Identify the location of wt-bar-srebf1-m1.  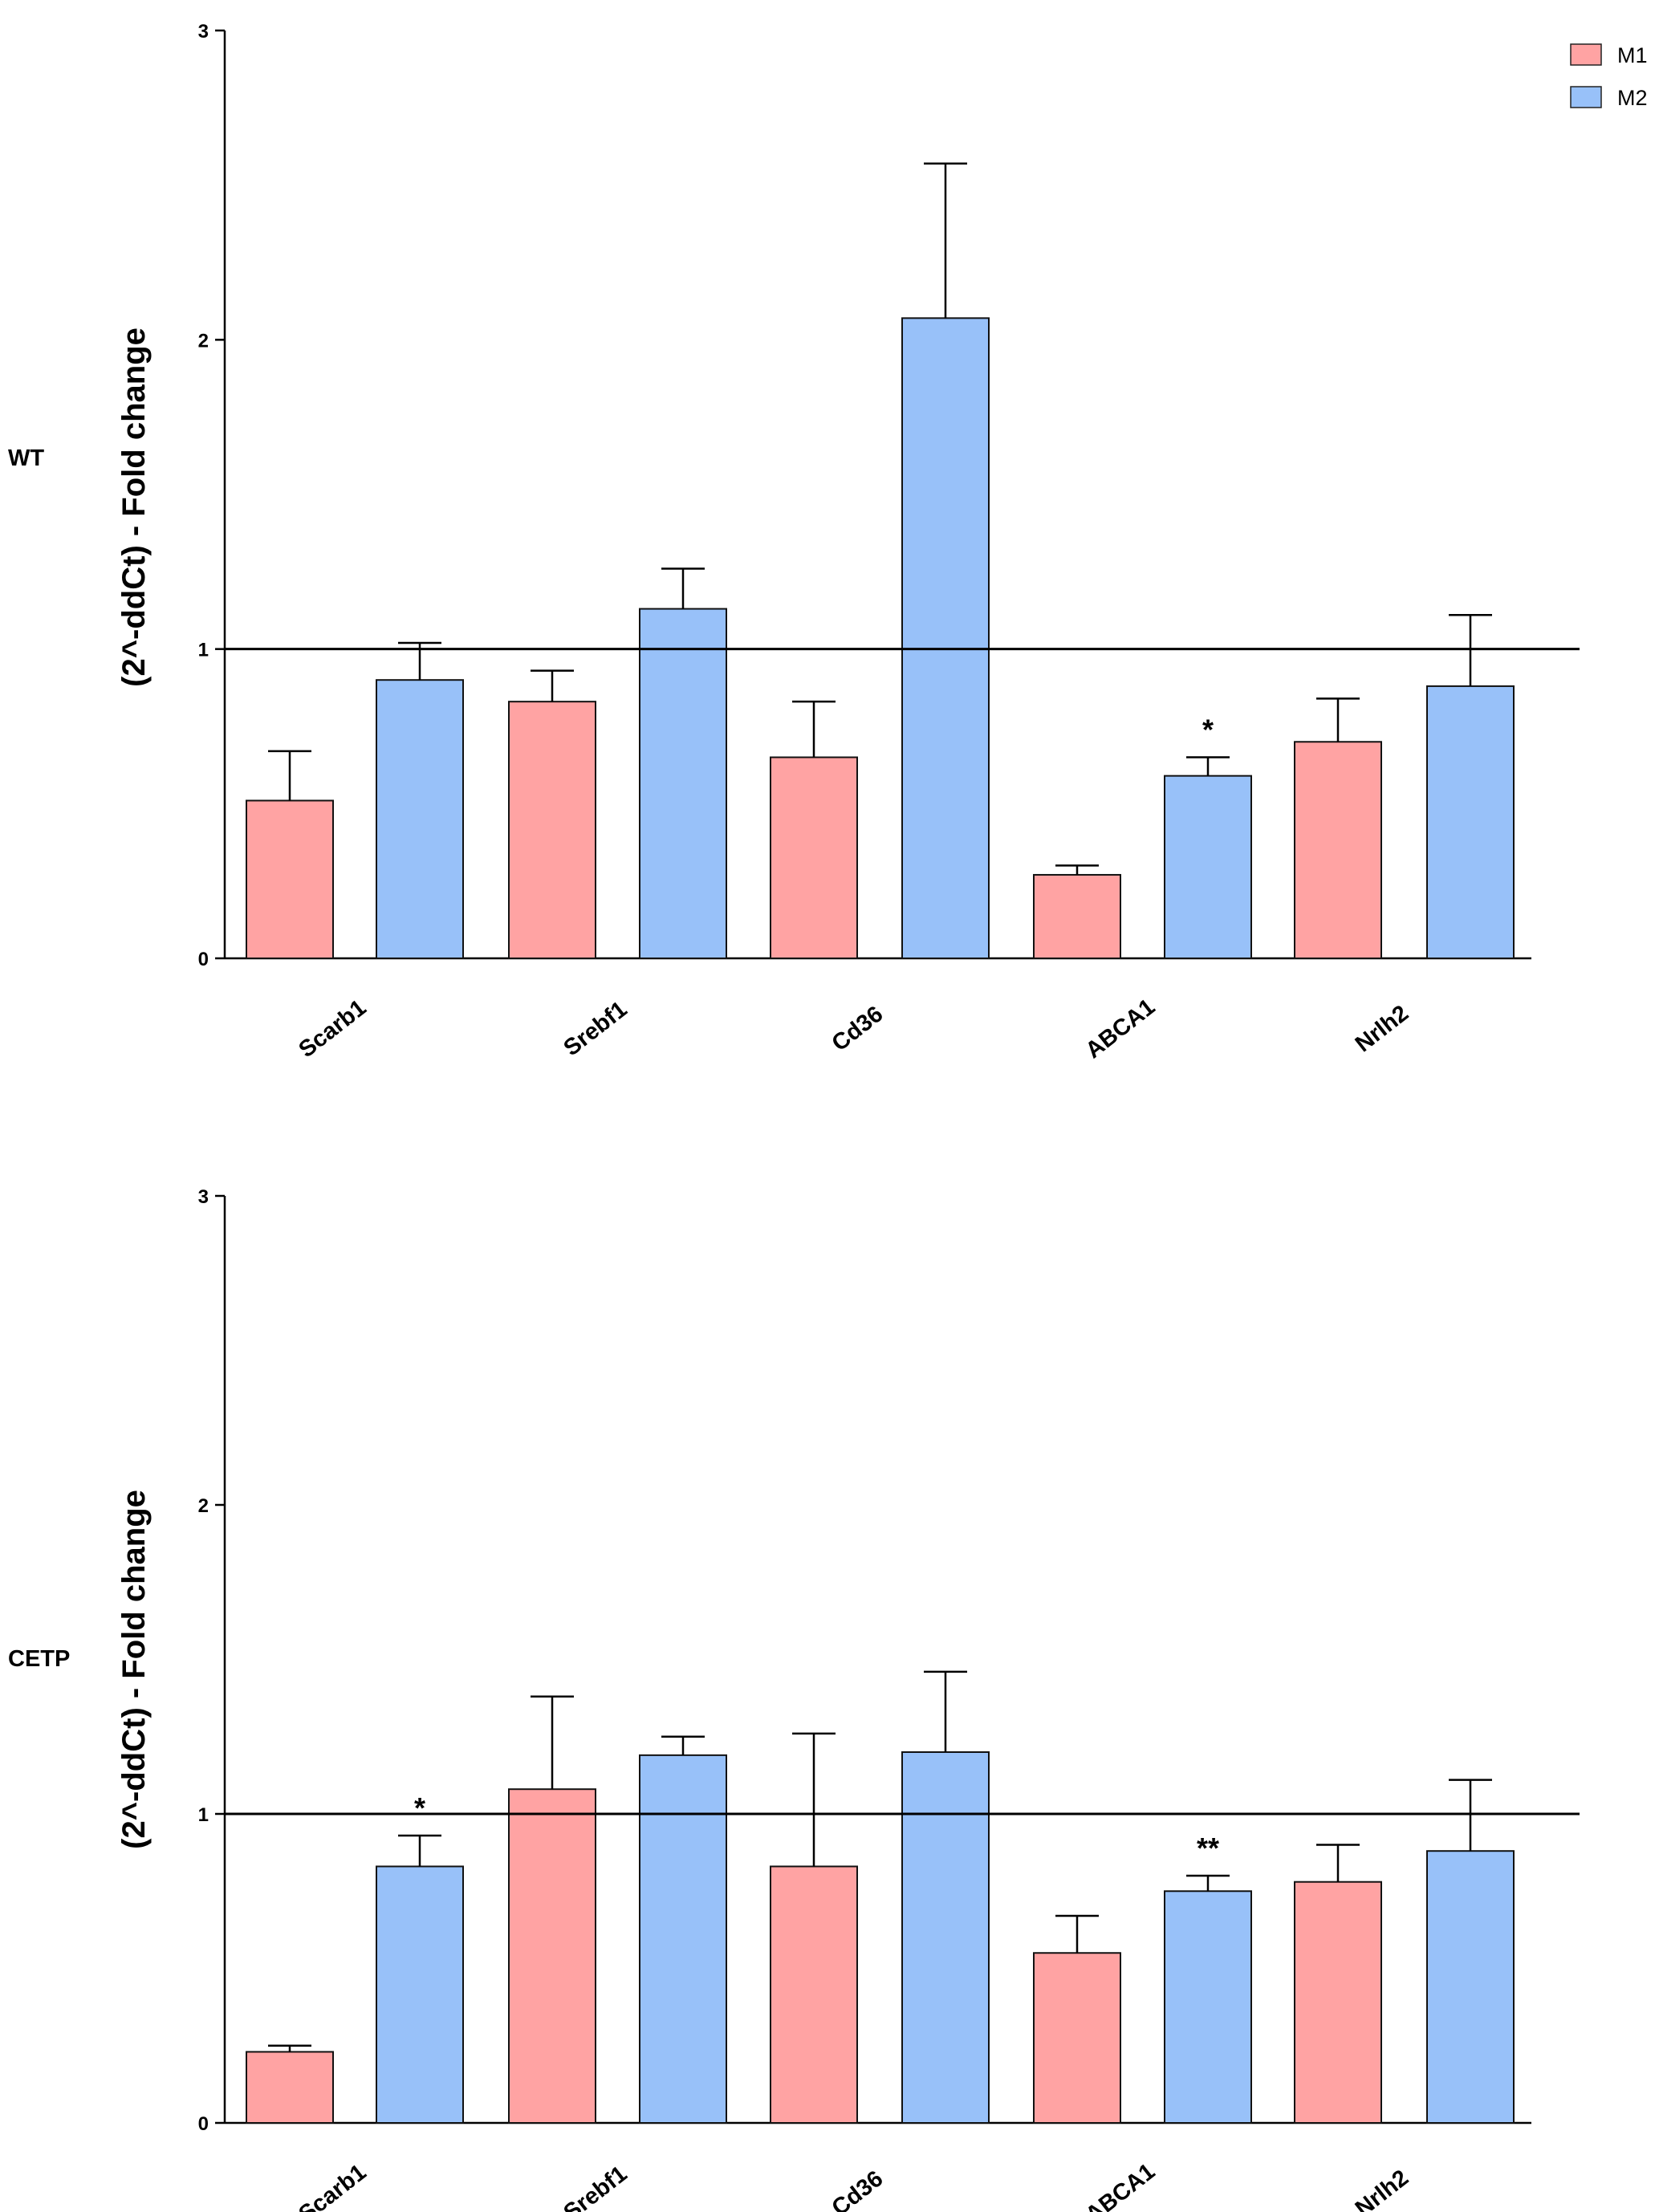
(552, 830).